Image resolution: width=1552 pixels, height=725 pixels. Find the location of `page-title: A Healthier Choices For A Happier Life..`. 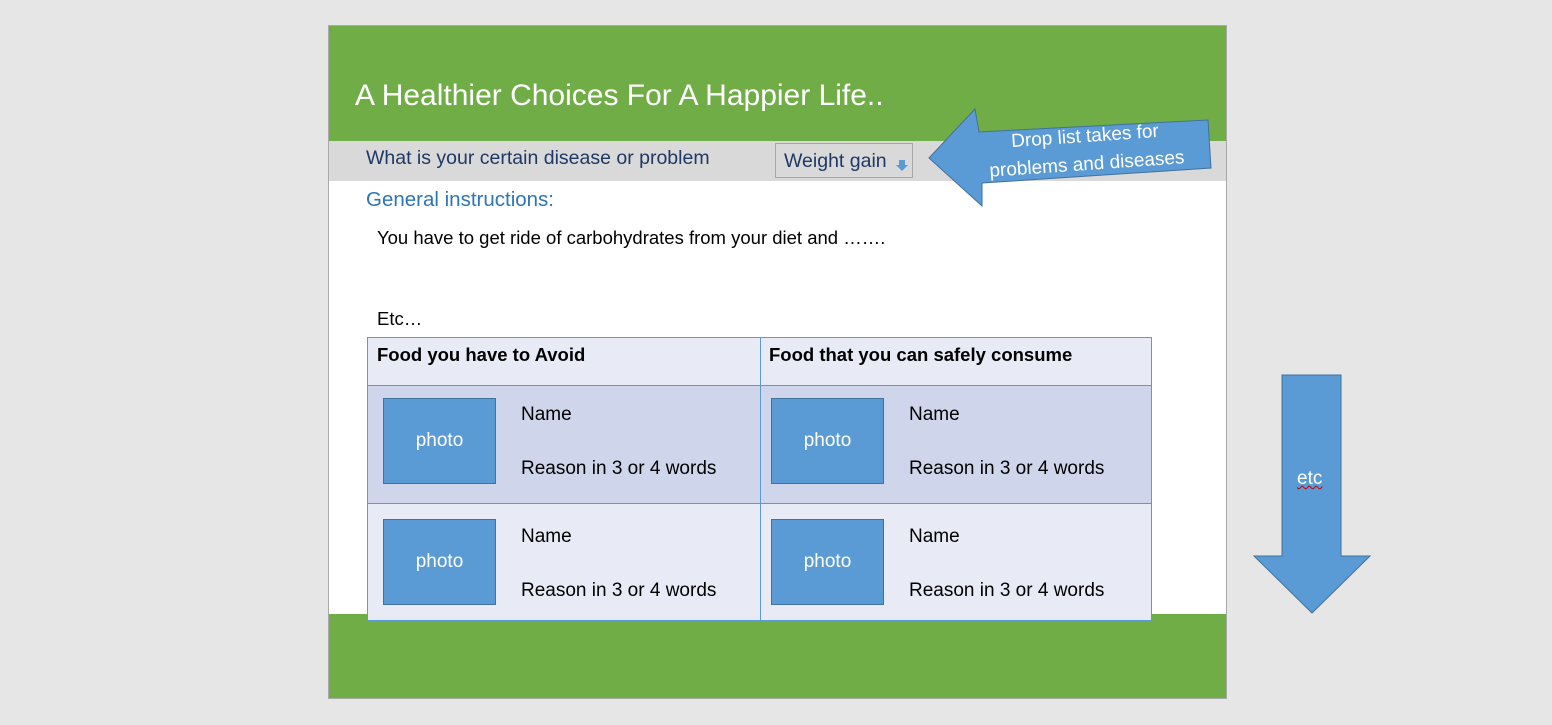

page-title: A Healthier Choices For A Happier Life.. is located at coordinates (619, 95).